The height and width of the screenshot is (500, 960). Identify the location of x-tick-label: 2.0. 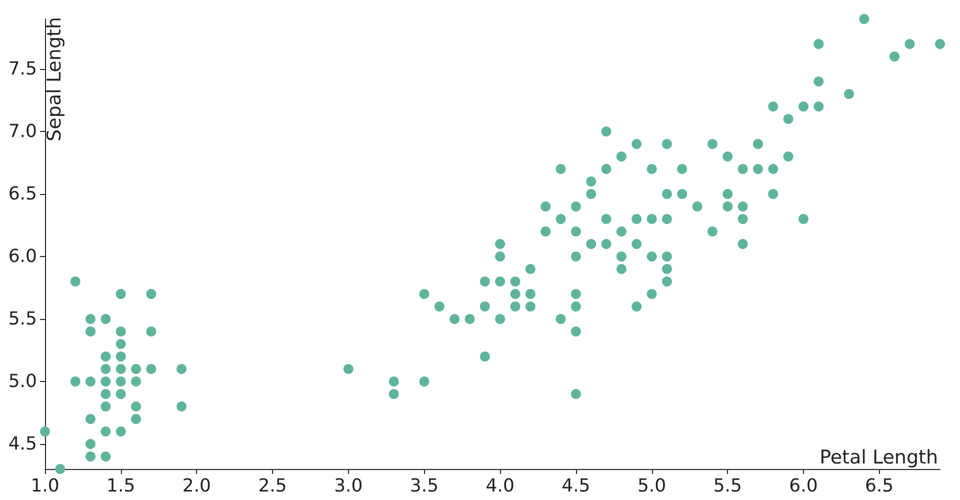
(197, 486).